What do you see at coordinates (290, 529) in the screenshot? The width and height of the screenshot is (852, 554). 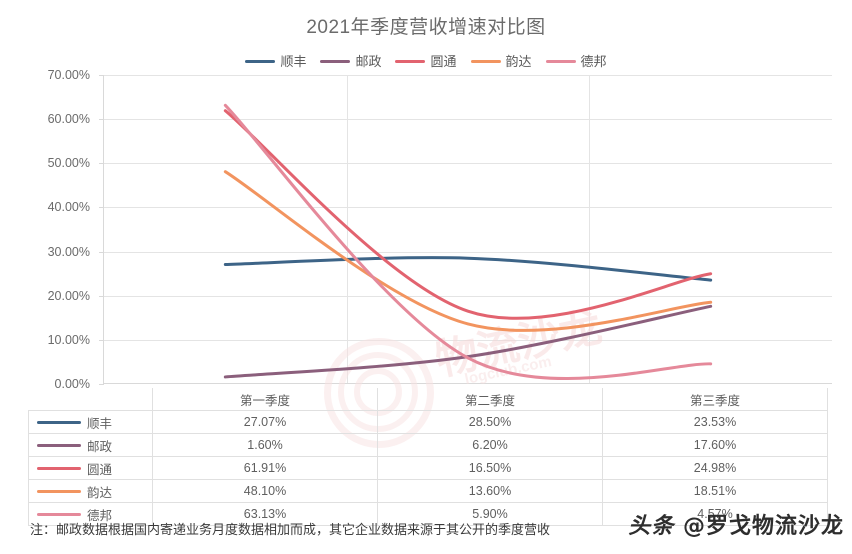 I see `footnote: 注：邮政数据根据国内寄递业务月度数据相加而成，其它企业数据来源于其公开的季度营收` at bounding box center [290, 529].